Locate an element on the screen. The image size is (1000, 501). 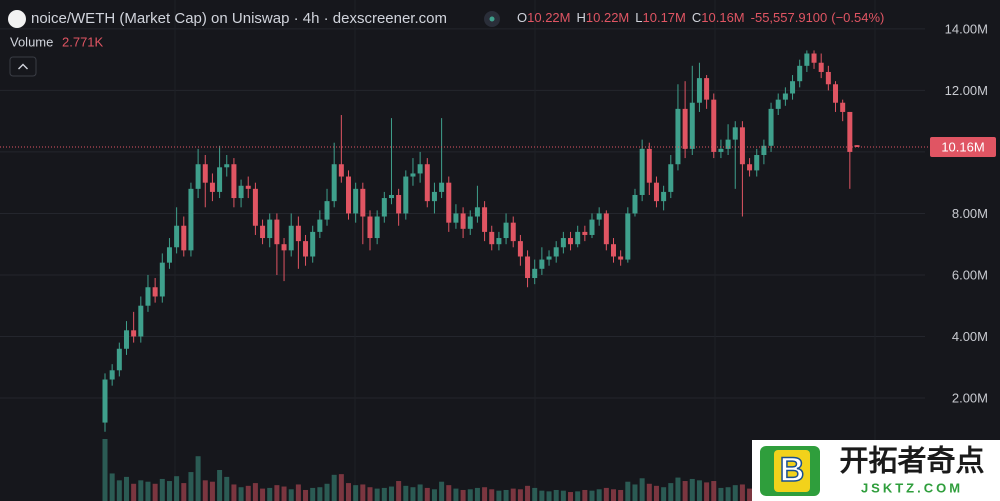
y-tick-label: 14.00M is located at coordinates (966, 28).